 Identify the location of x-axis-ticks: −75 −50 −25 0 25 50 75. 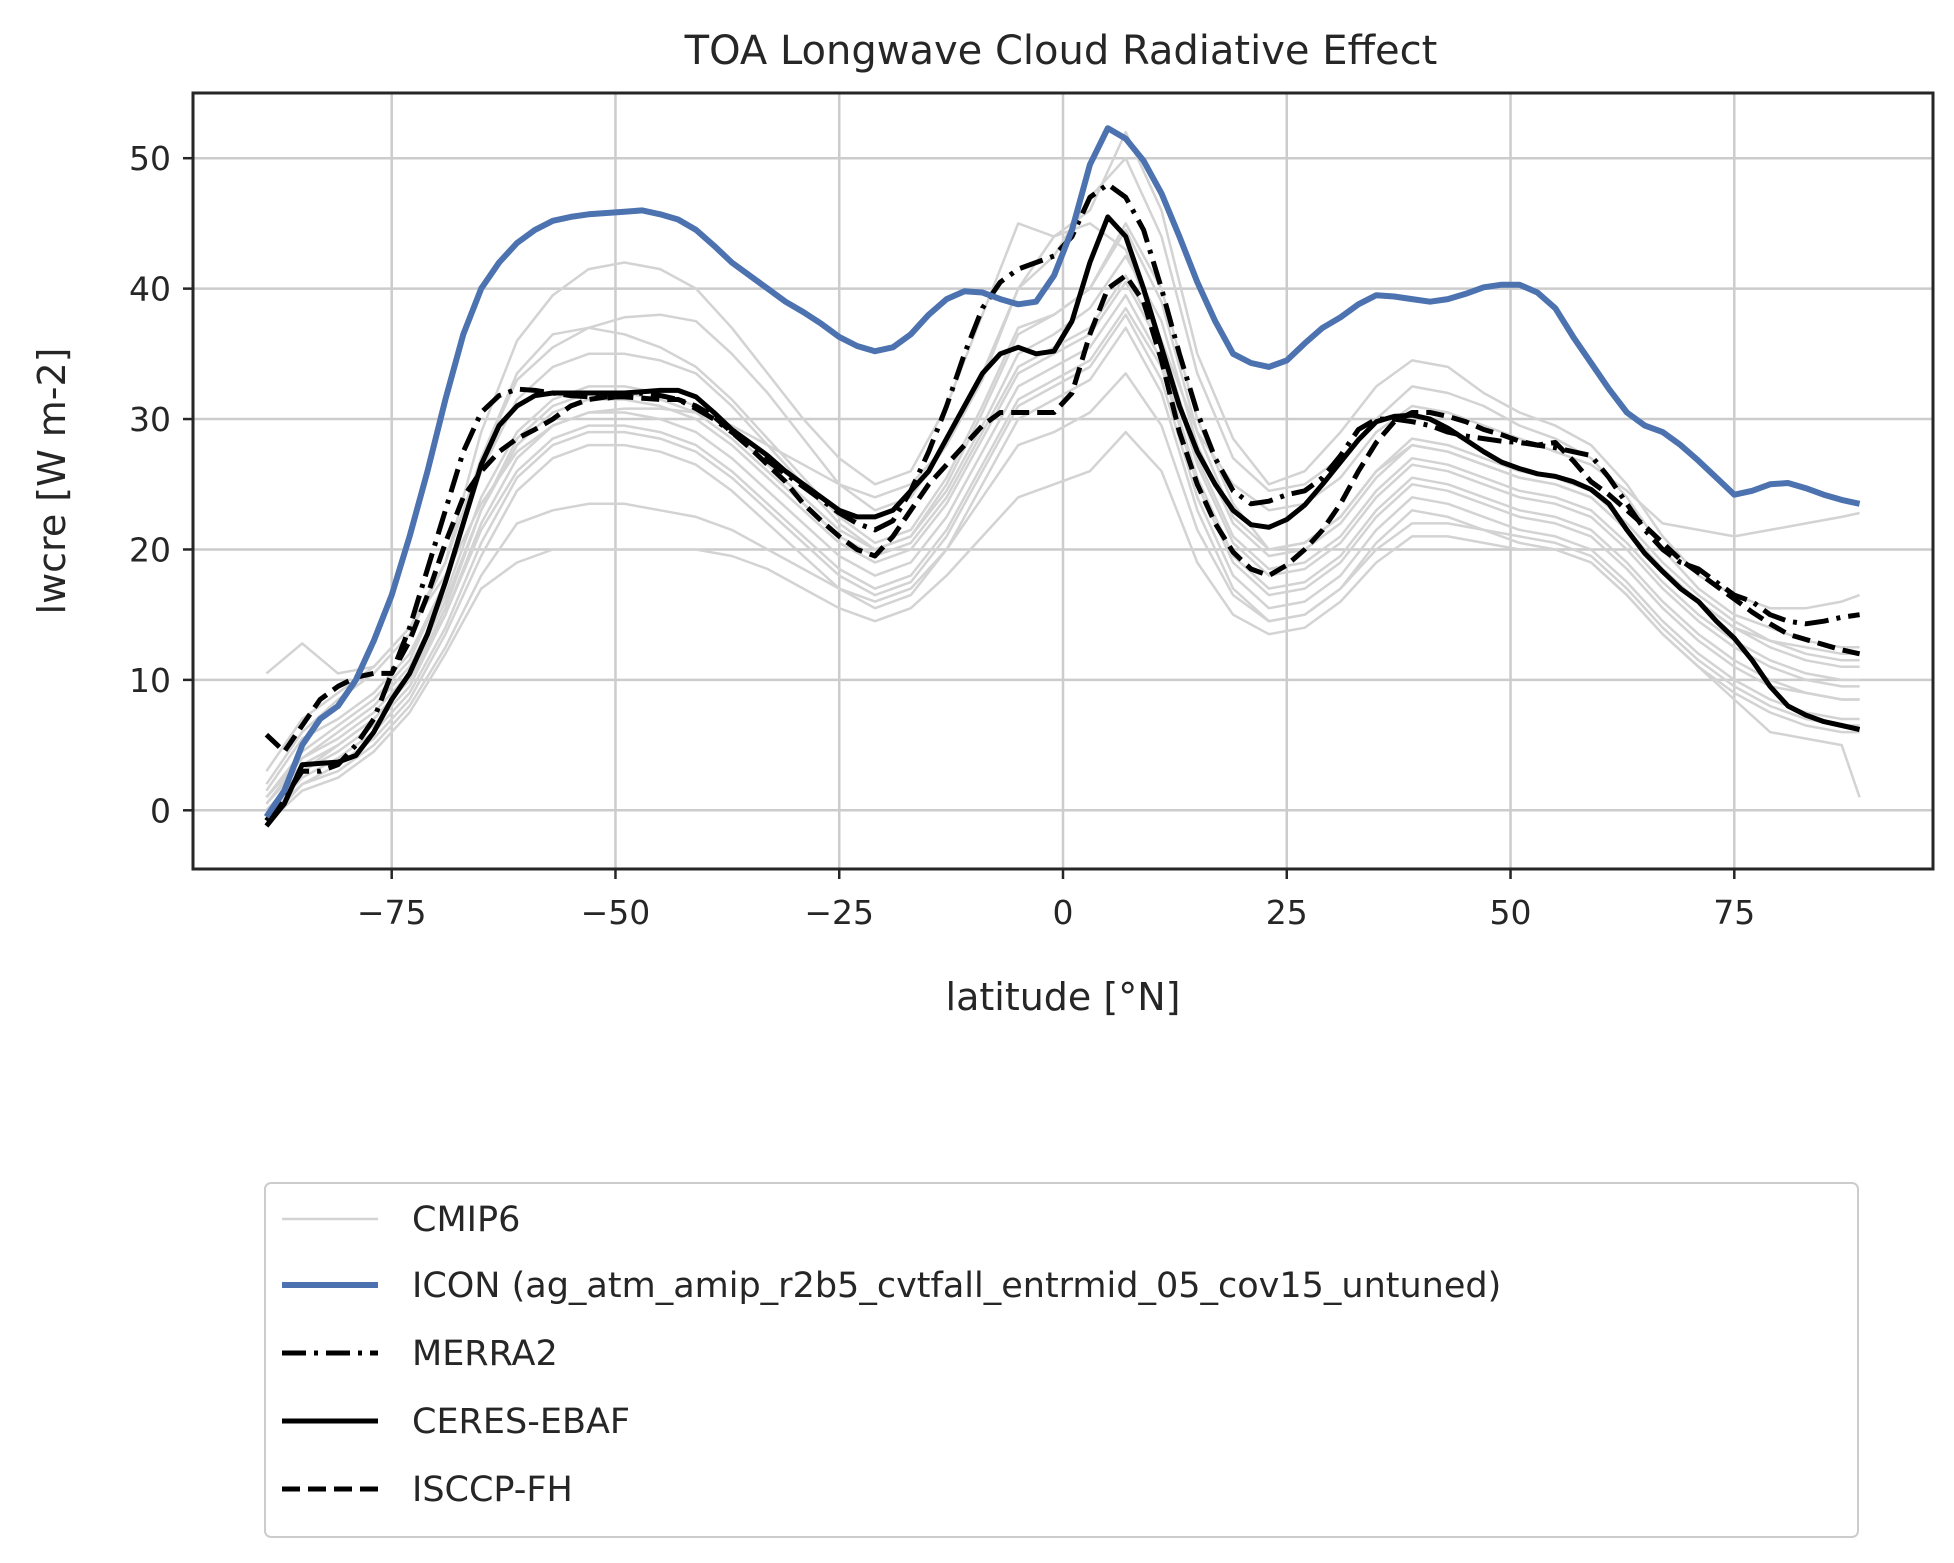
(1056, 900).